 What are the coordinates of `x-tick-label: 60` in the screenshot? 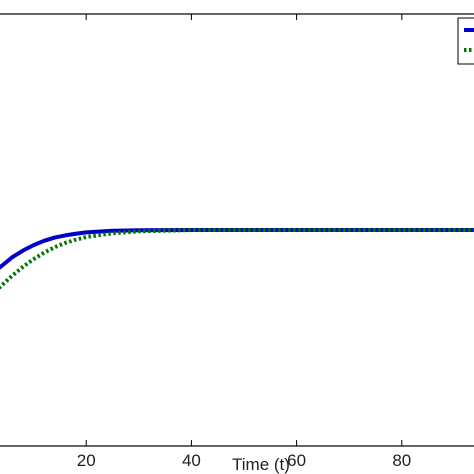 It's located at (296, 460).